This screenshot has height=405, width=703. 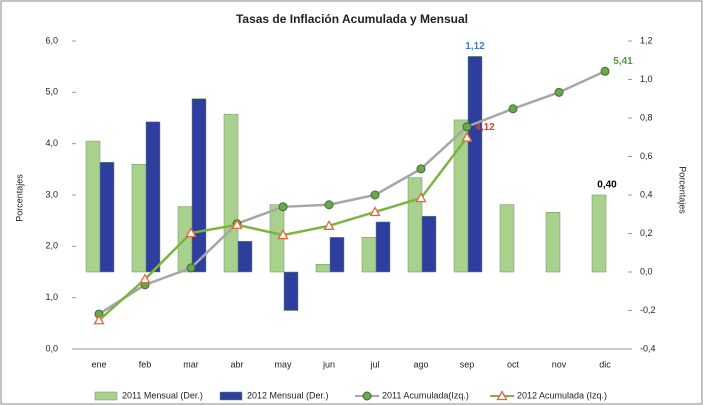 What do you see at coordinates (288, 395) in the screenshot?
I see `legend-label: 2012 Mensual (Der.)` at bounding box center [288, 395].